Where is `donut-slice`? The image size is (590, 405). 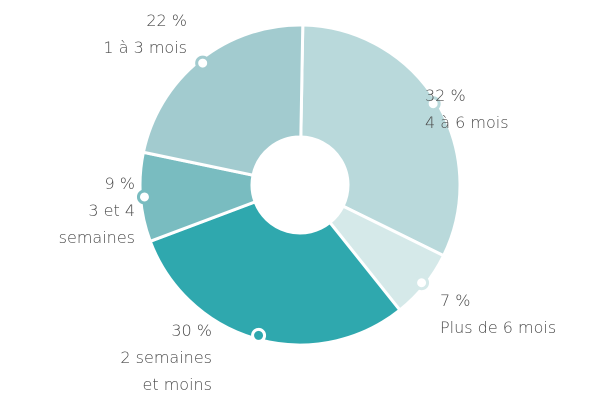
donut-slice is located at coordinates (223, 100).